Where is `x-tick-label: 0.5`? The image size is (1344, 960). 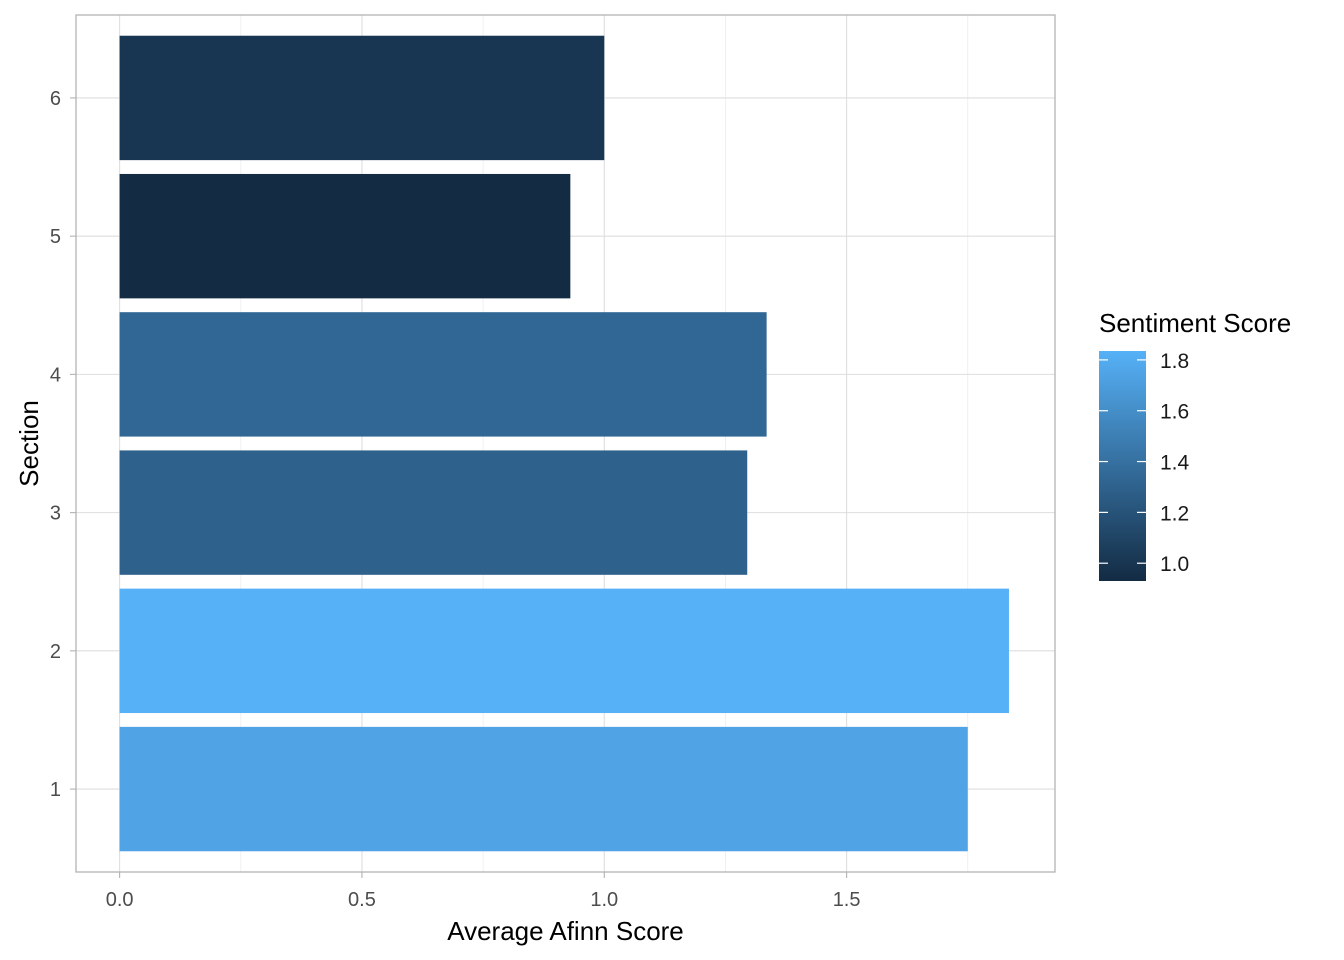 x-tick-label: 0.5 is located at coordinates (362, 900).